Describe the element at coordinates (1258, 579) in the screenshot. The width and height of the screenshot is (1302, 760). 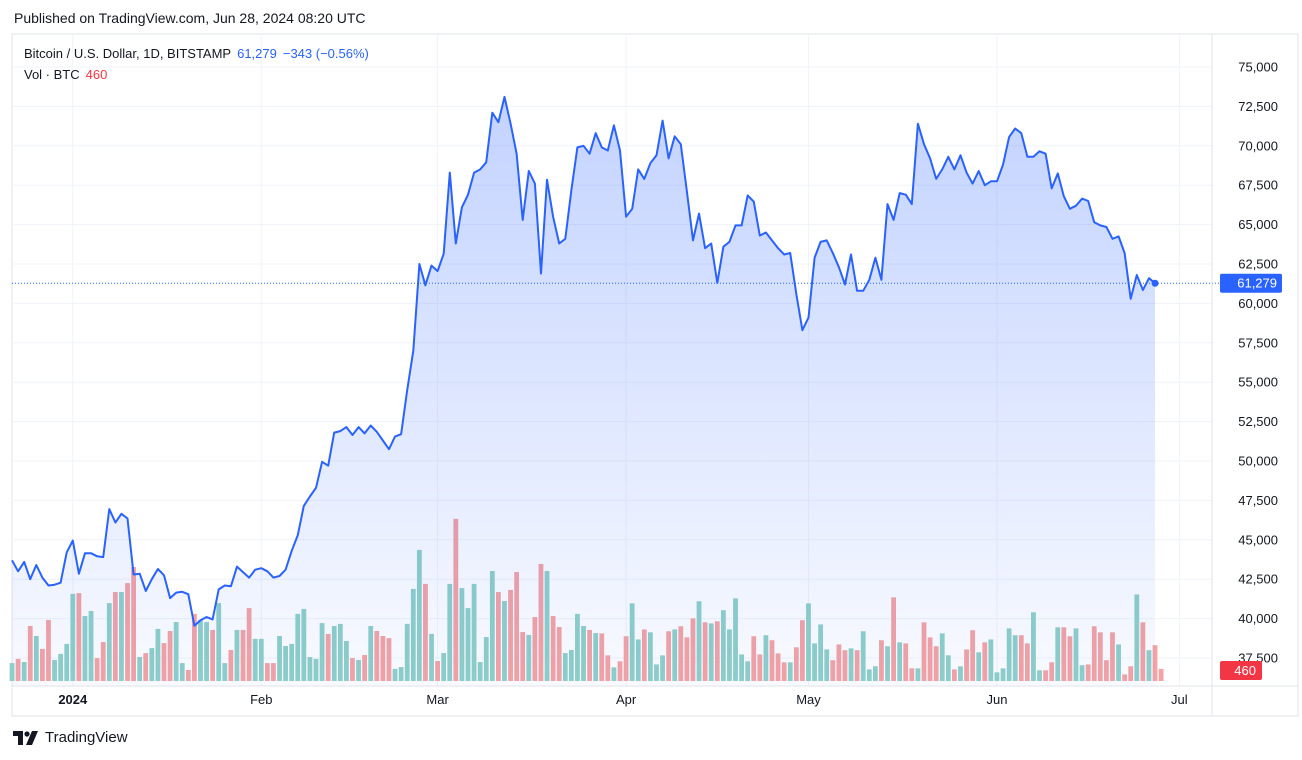
I see `y-tick-label: 42,500` at that location.